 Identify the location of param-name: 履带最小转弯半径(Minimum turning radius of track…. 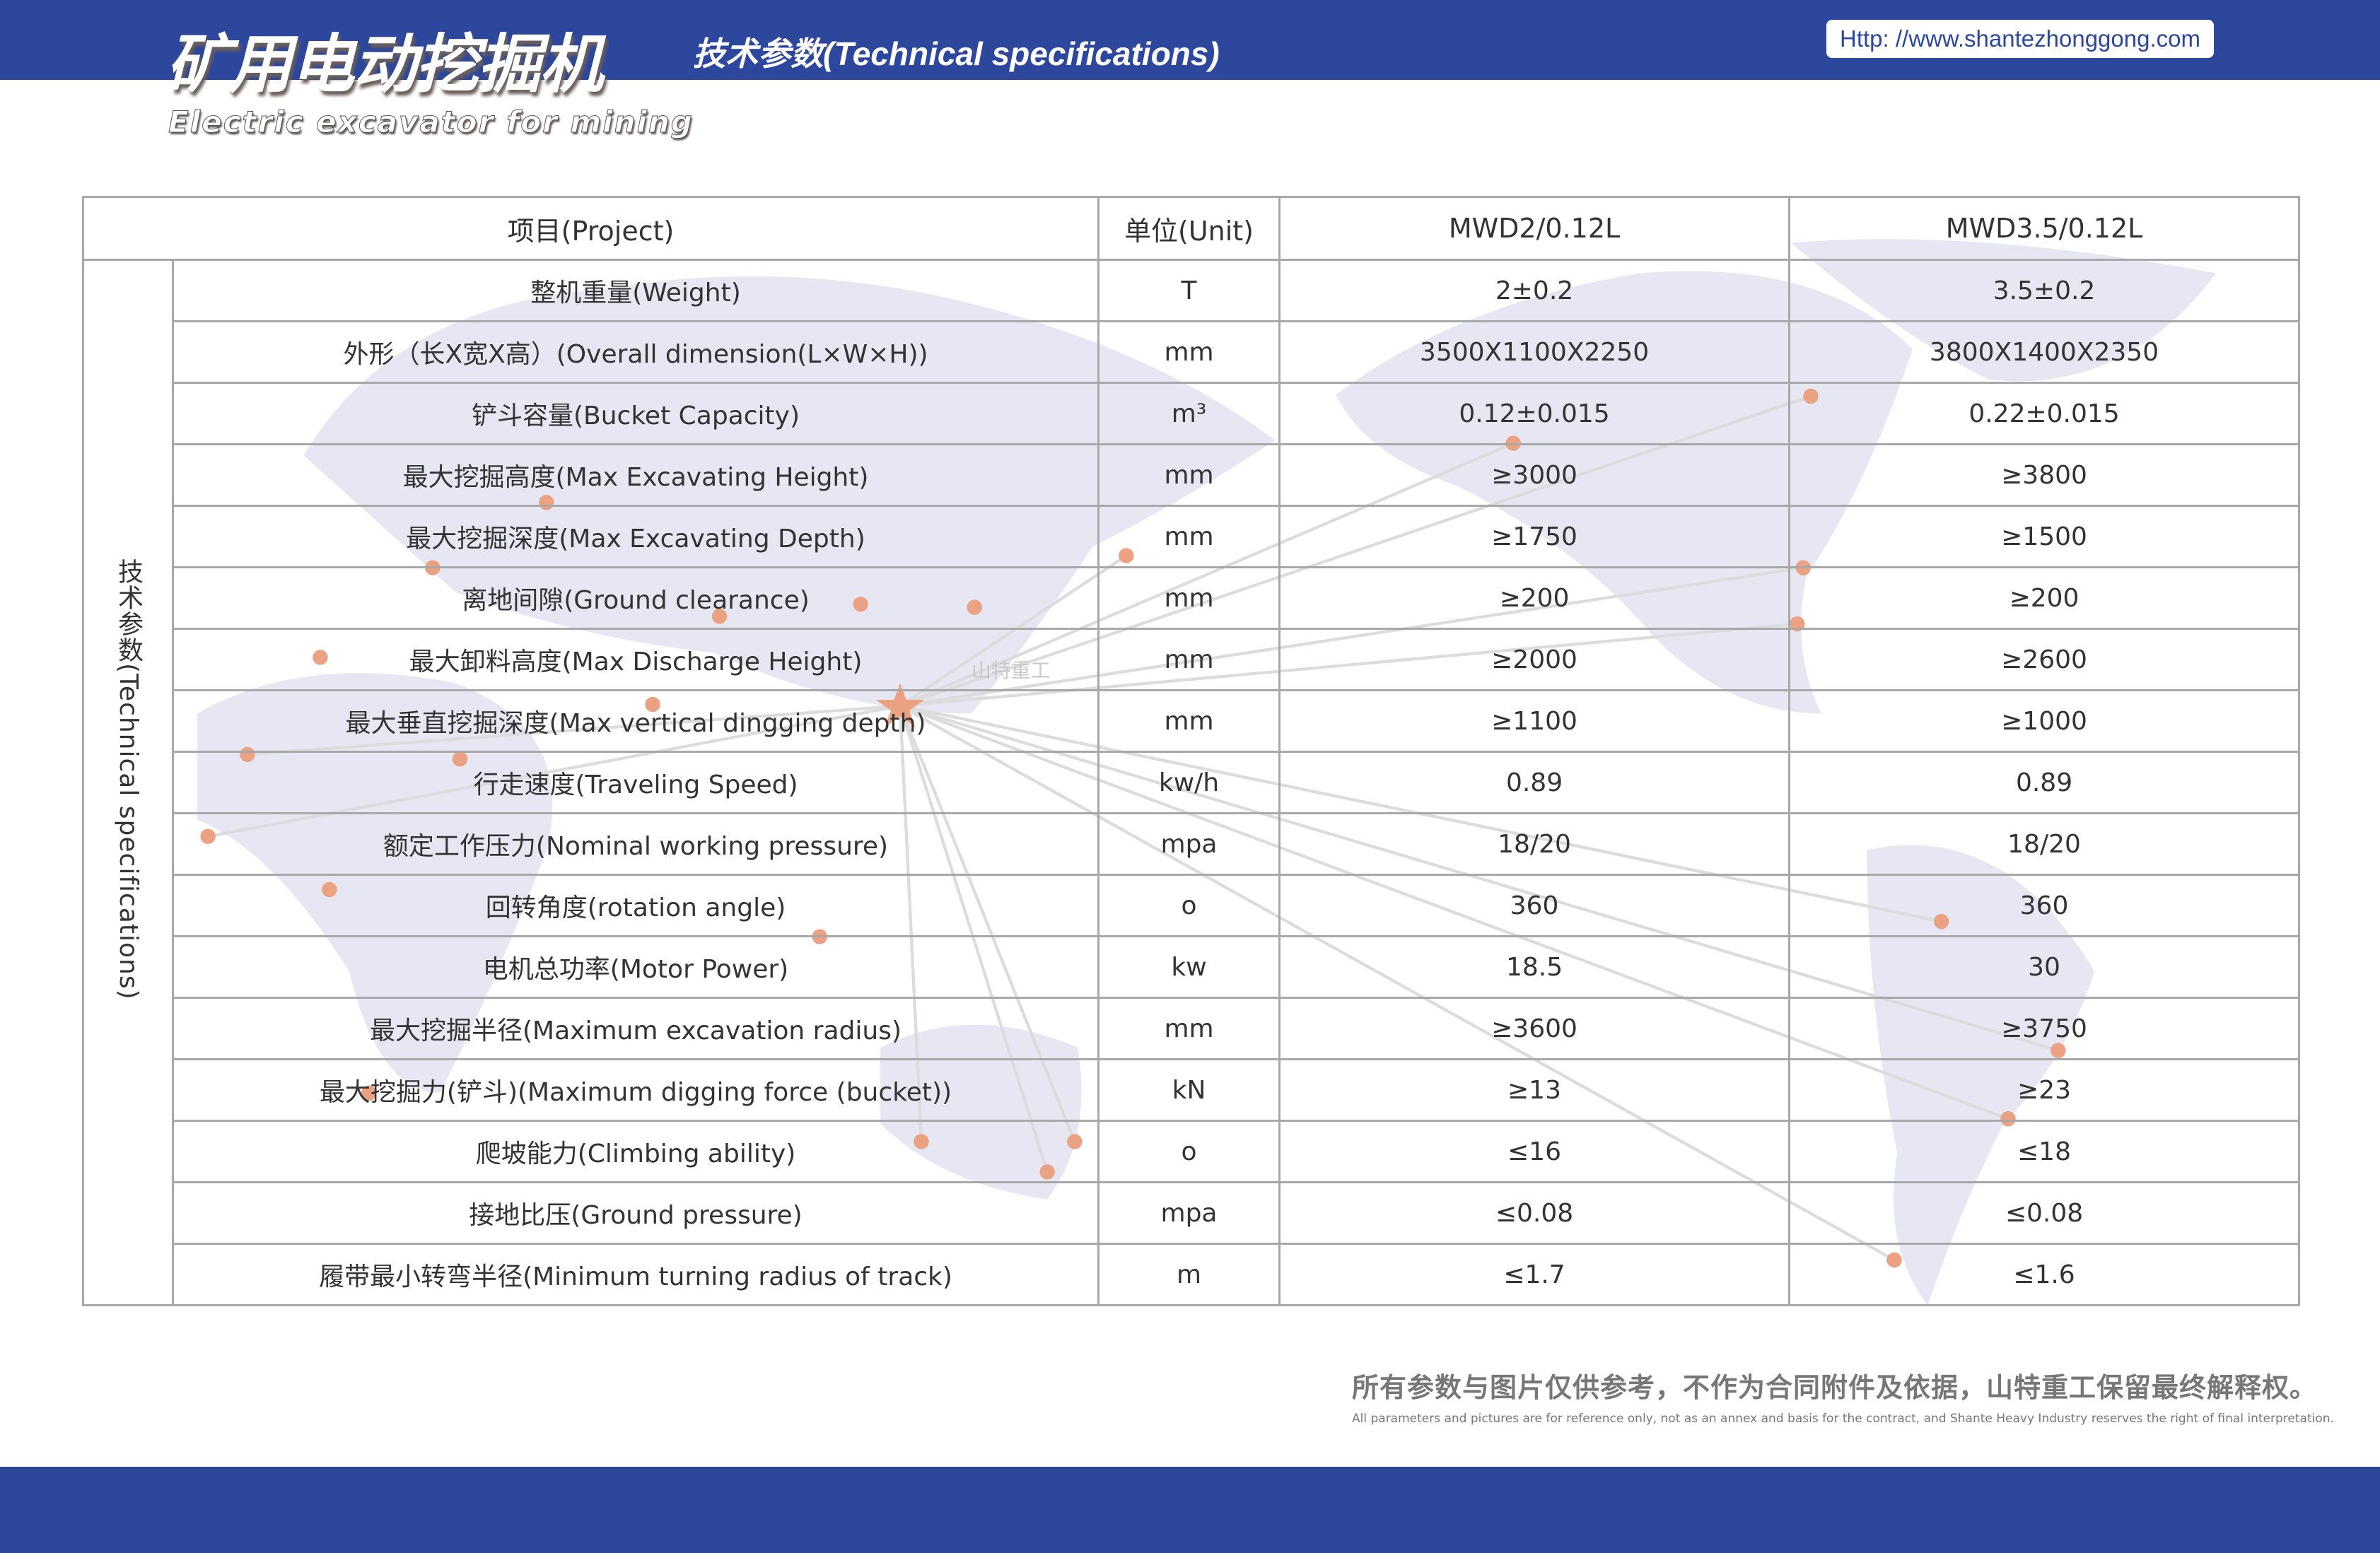
(635, 1274).